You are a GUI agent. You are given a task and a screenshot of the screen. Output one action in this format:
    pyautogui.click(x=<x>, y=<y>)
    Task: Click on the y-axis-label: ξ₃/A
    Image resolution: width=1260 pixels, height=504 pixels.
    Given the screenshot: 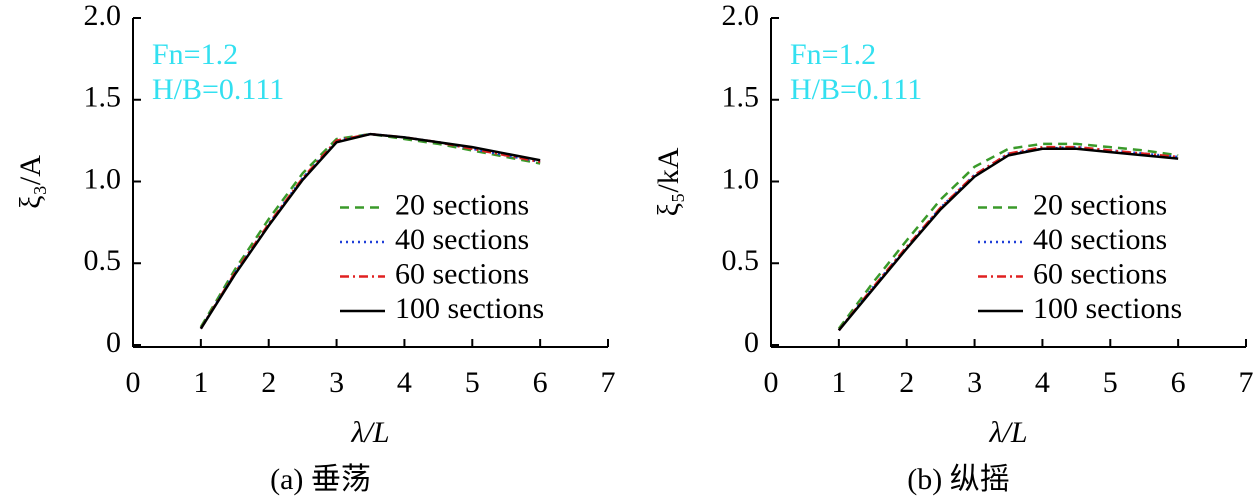 What is the action you would take?
    pyautogui.click(x=30, y=182)
    